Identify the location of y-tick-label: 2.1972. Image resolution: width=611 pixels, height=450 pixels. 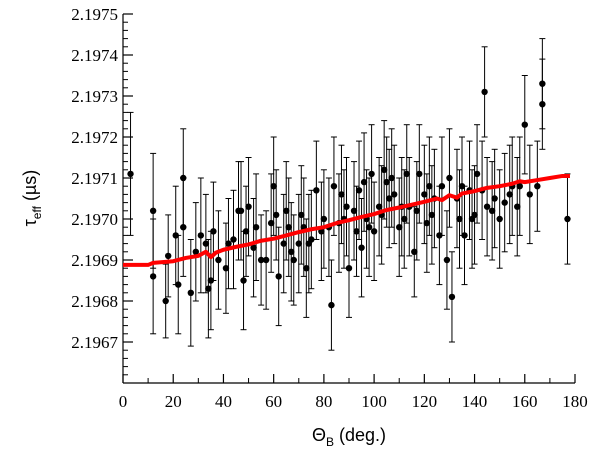
(94, 137).